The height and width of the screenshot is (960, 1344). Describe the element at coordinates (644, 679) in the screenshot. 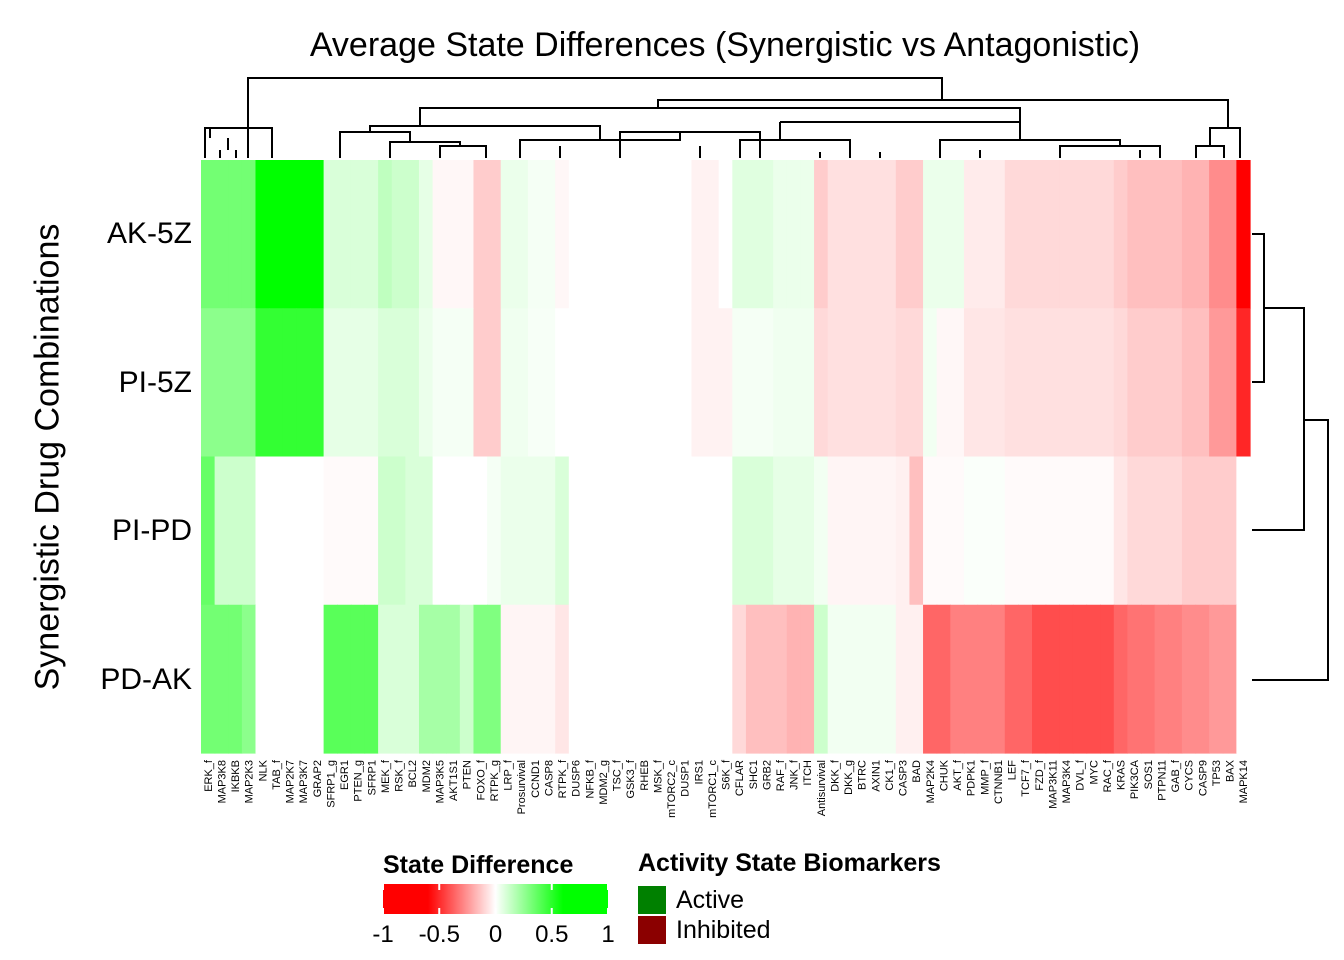

I see `heatmap-cell-pd-ak-rheb` at that location.